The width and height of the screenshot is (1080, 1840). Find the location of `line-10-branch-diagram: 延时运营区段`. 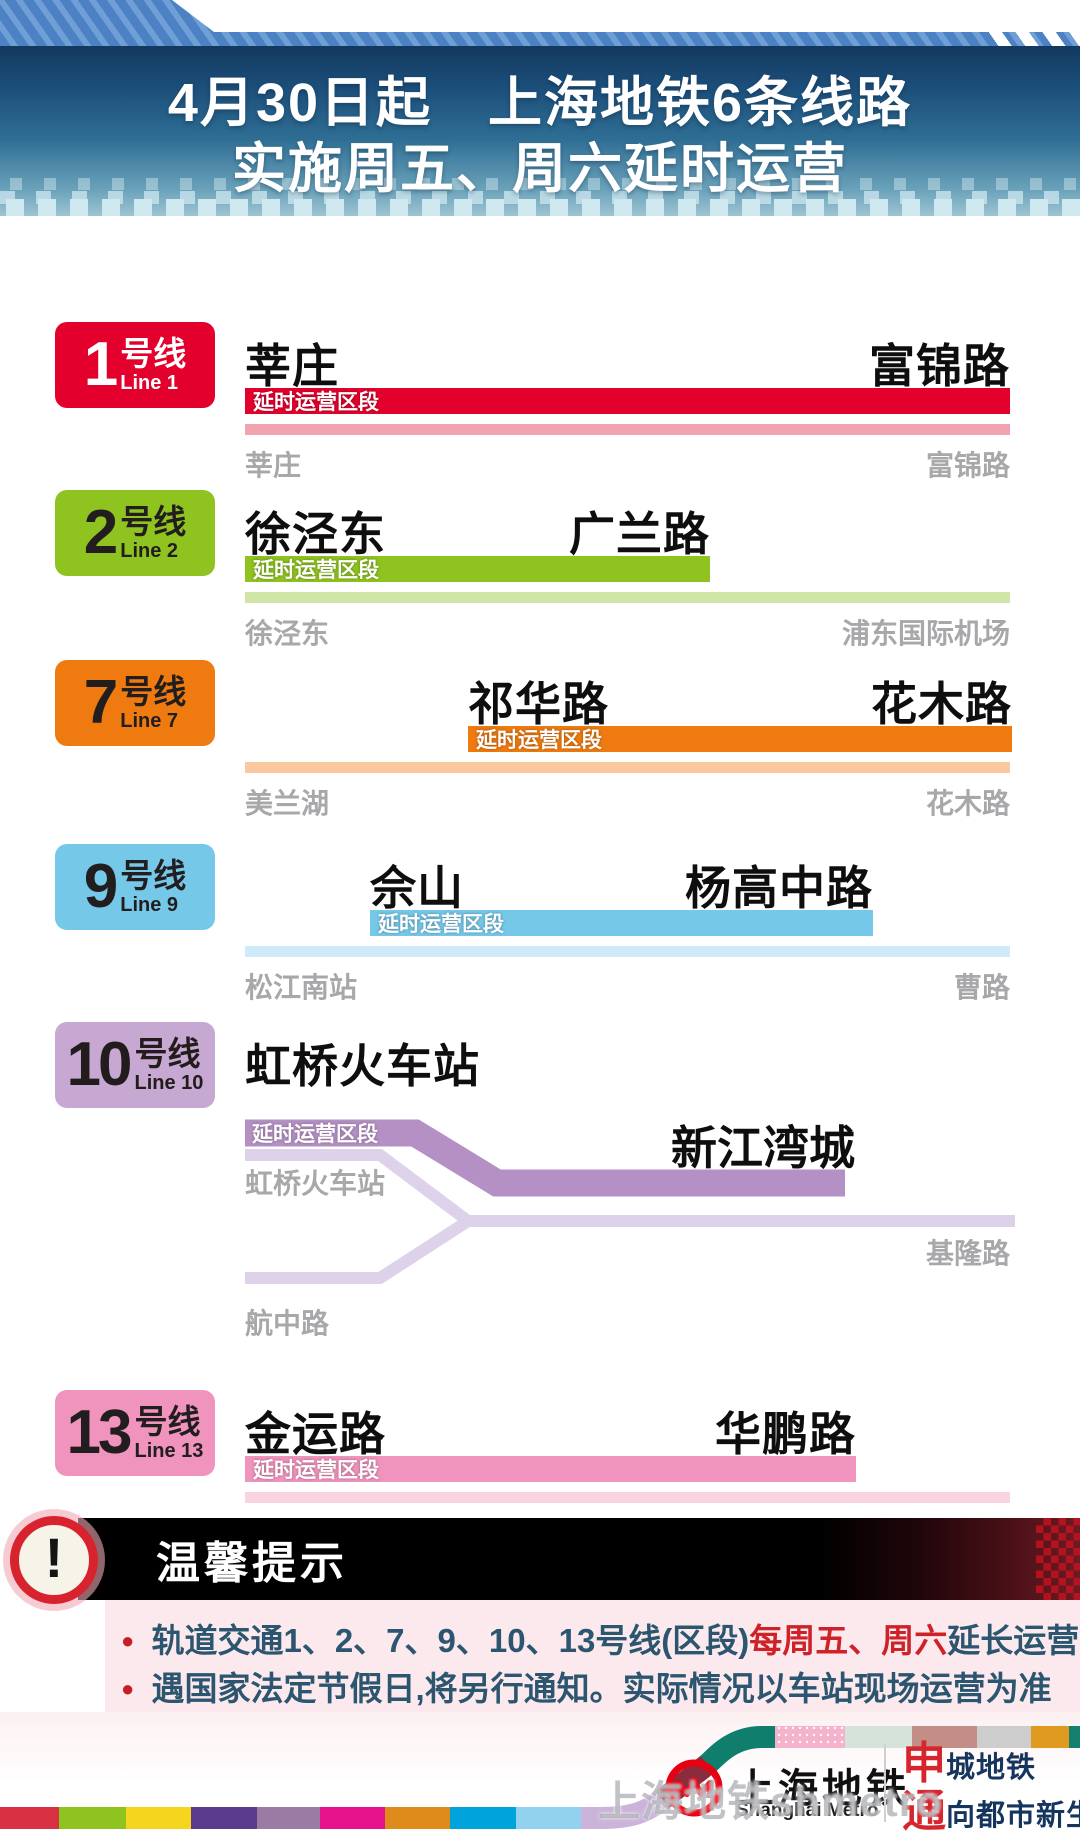

line-10-branch-diagram: 延时运营区段 is located at coordinates (630, 1201).